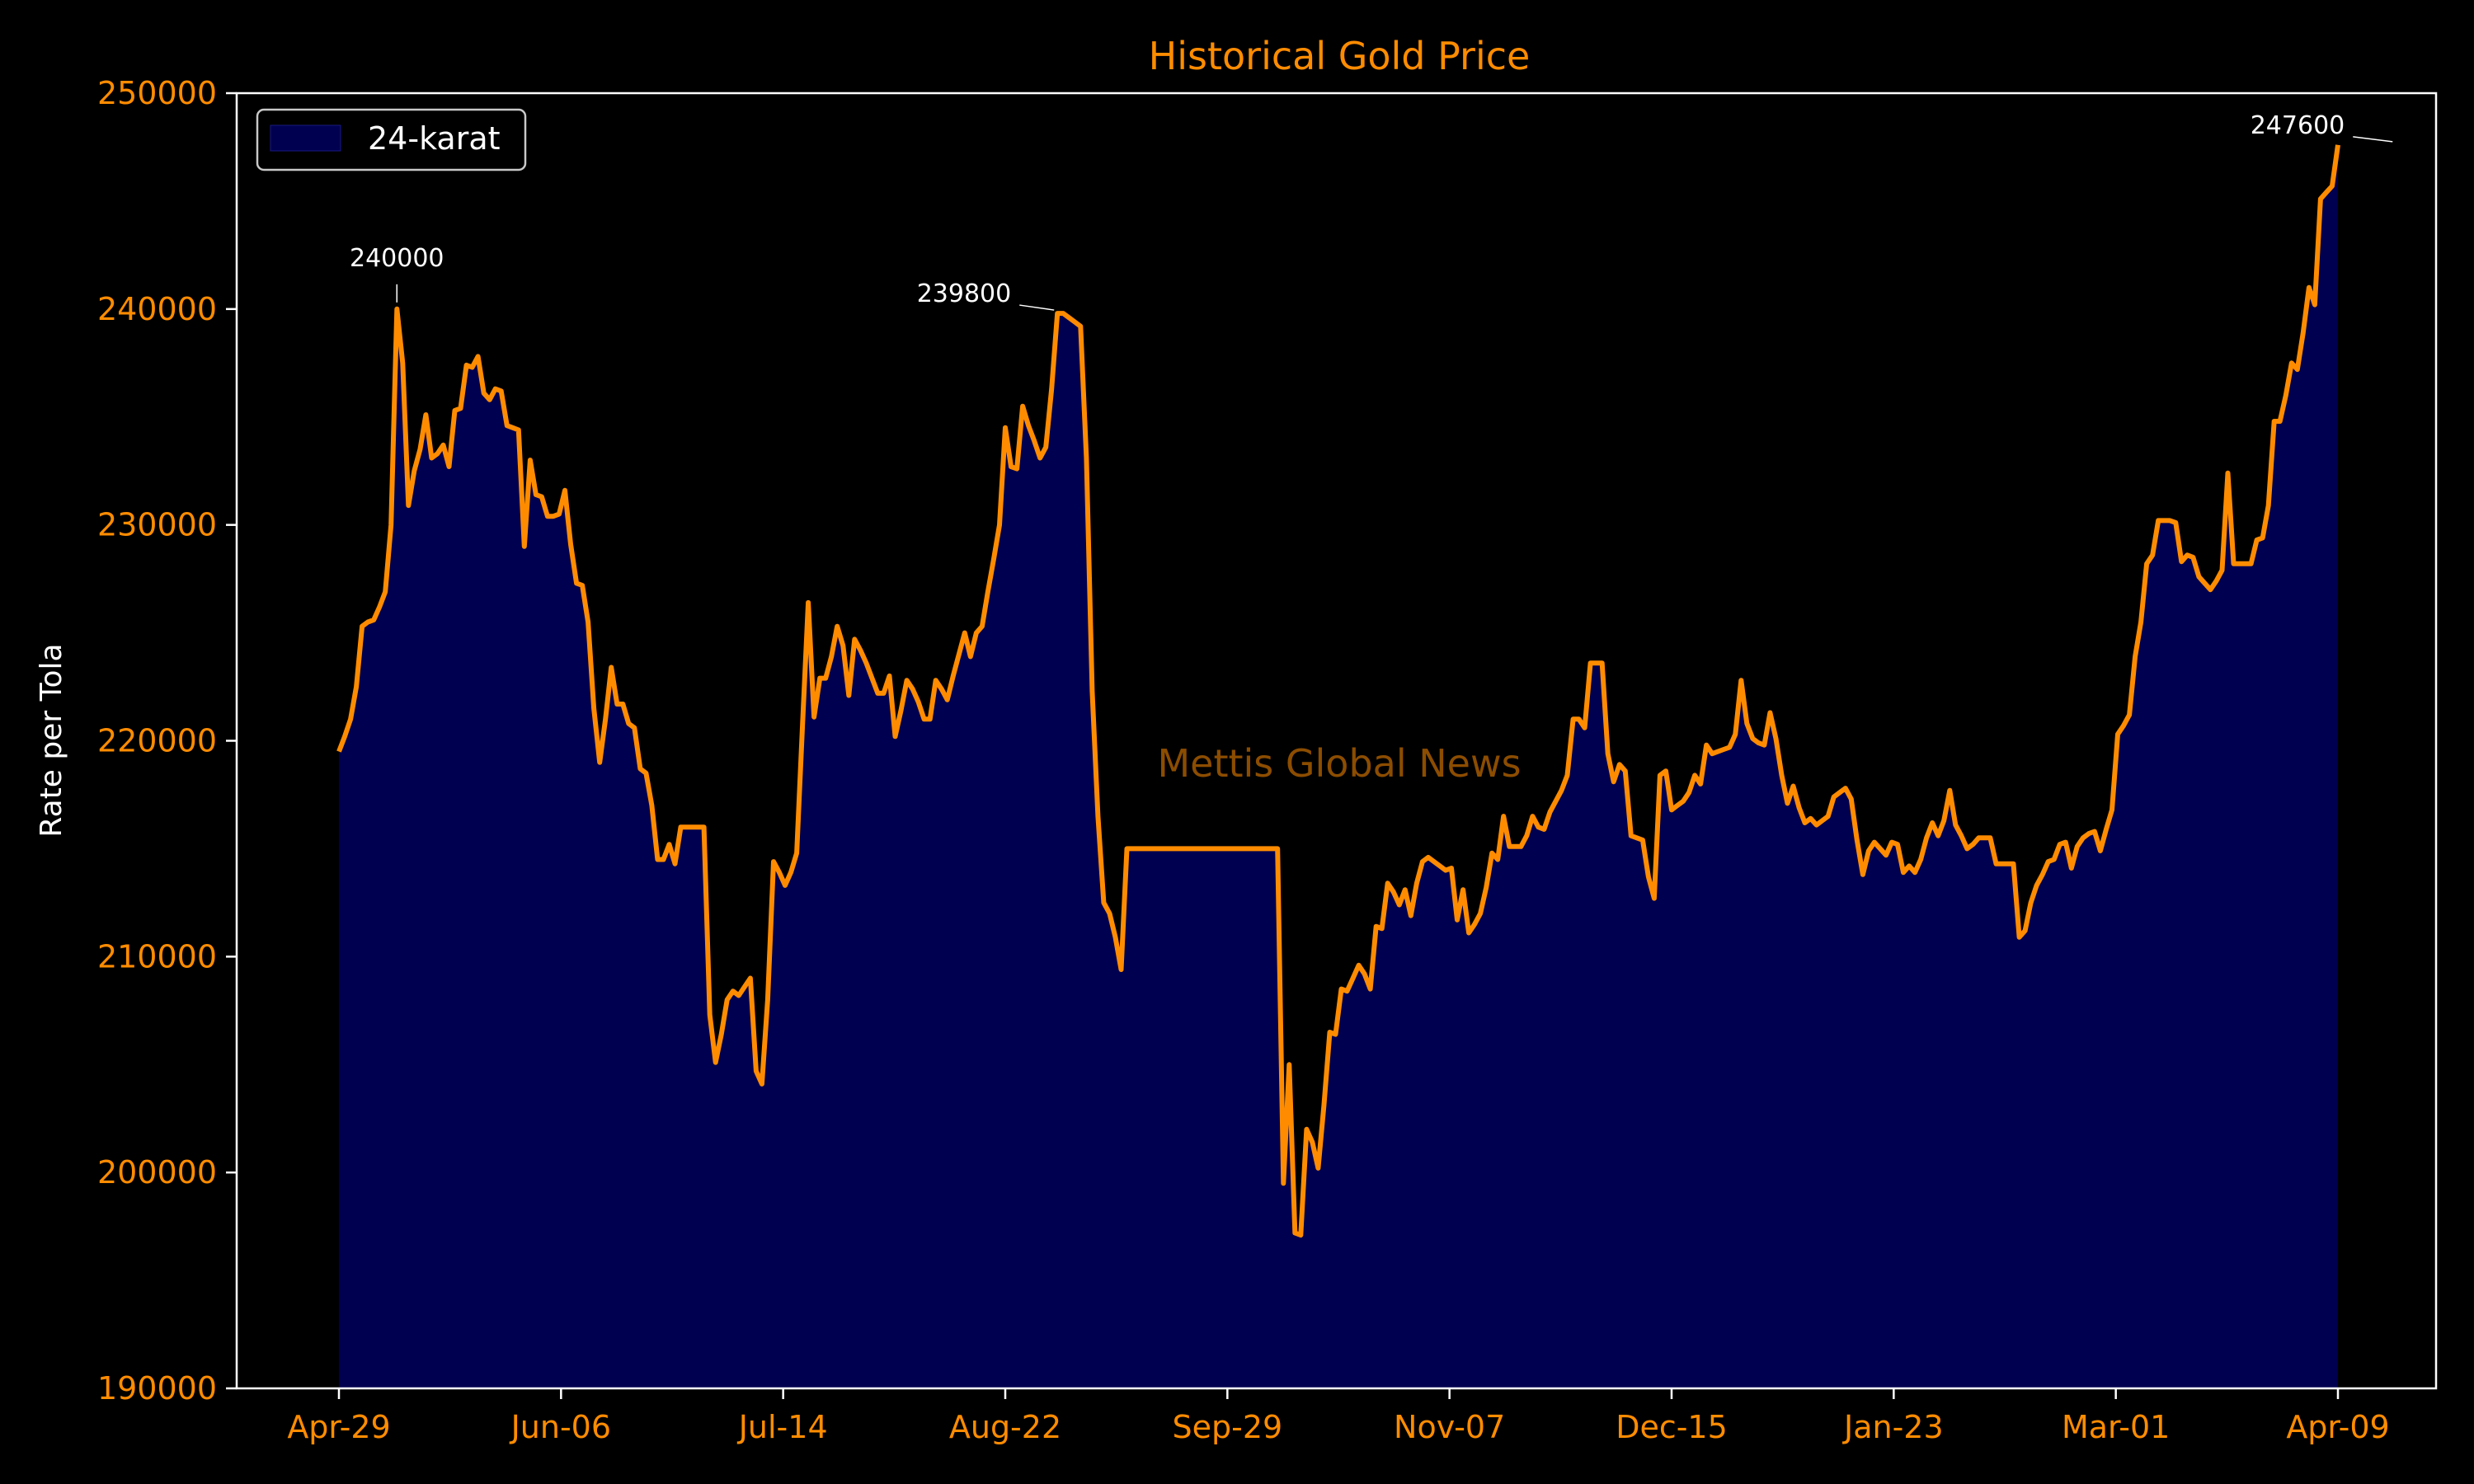  Describe the element at coordinates (2298, 125) in the screenshot. I see `peak-annotation-label: 247600` at that location.